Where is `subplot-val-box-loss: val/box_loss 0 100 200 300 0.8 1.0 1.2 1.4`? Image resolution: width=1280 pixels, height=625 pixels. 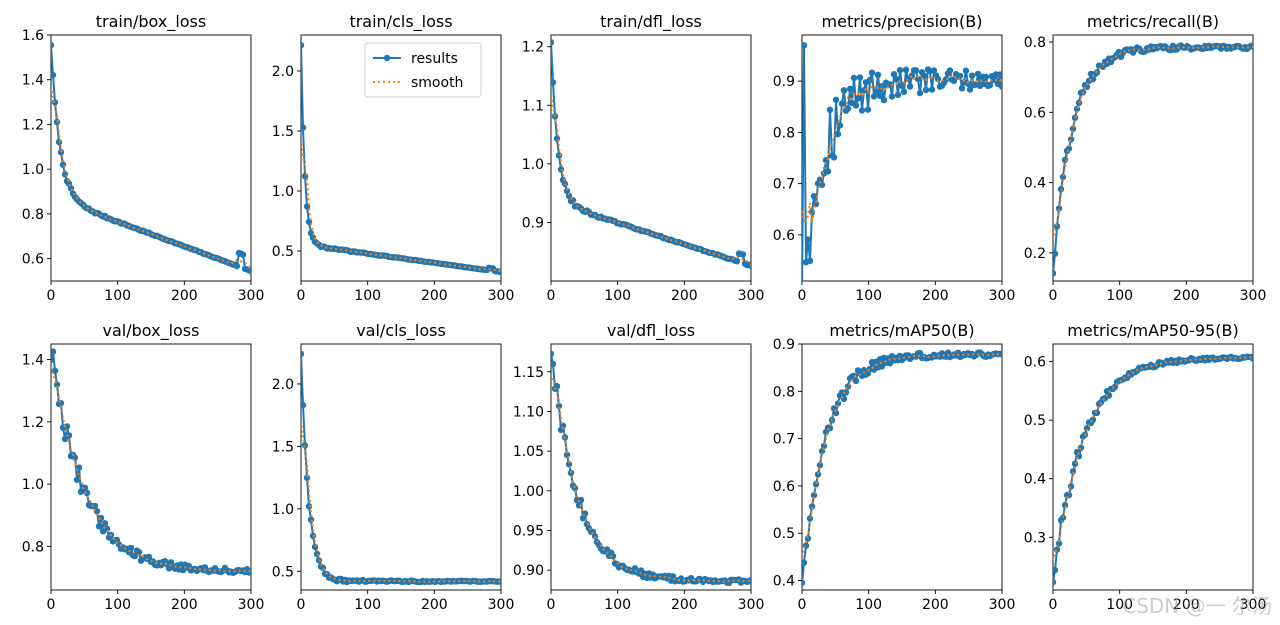 subplot-val-box-loss: val/box_loss 0 100 200 300 0.8 1.0 1.2 1.4 is located at coordinates (143, 467).